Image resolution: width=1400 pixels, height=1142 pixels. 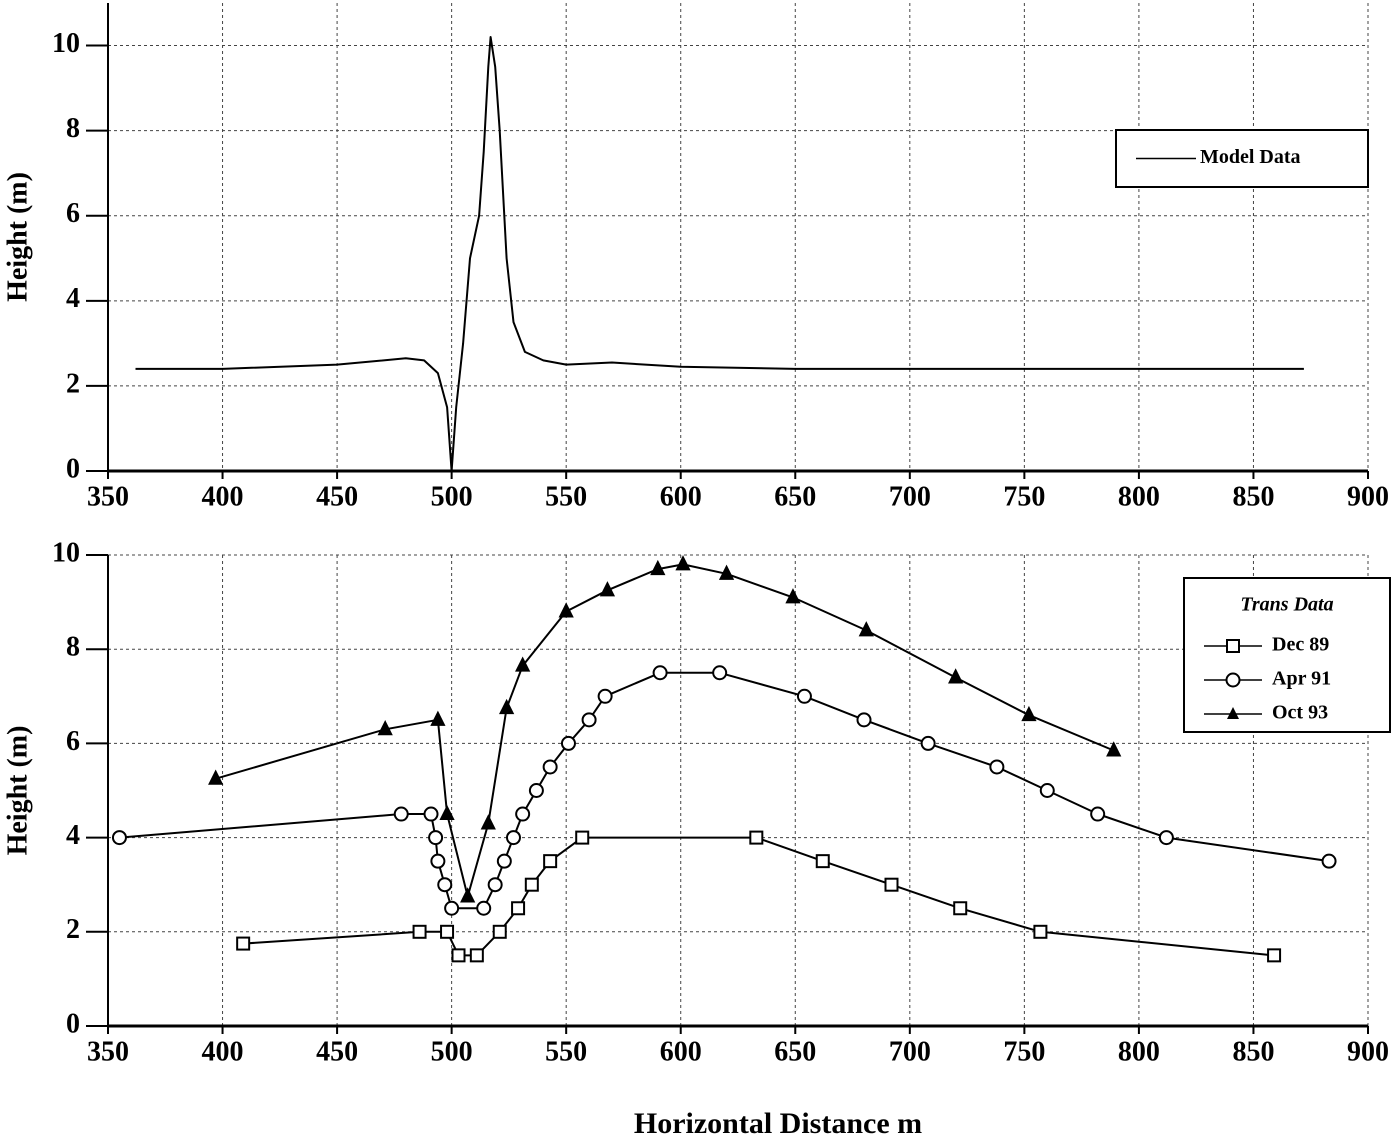 I want to click on legend-label: Dec 89, so click(x=1300, y=645).